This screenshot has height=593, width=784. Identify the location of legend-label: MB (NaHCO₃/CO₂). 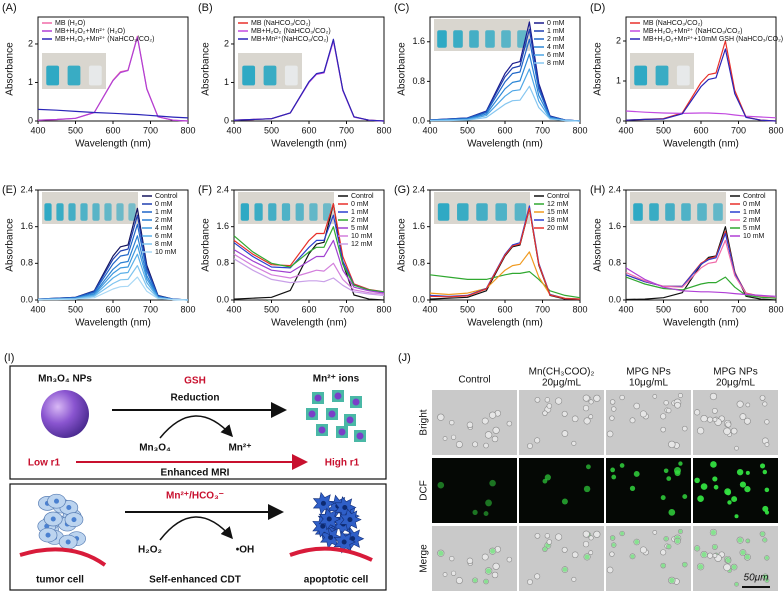
(281, 23).